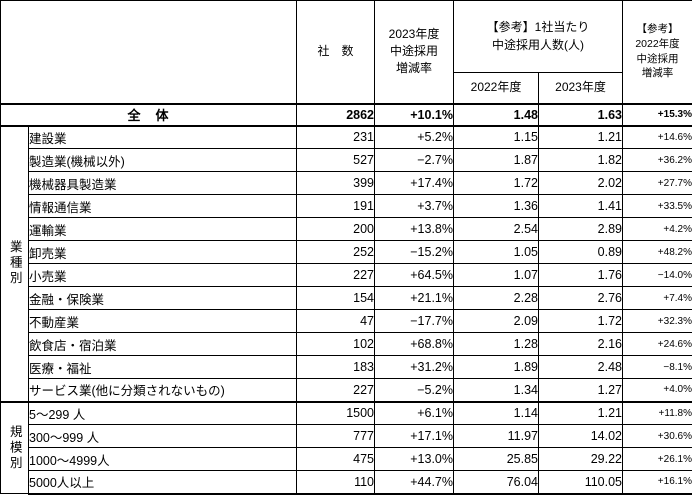  What do you see at coordinates (657, 229) in the screenshot?
I see `cell-rate-2022: +4.2%` at bounding box center [657, 229].